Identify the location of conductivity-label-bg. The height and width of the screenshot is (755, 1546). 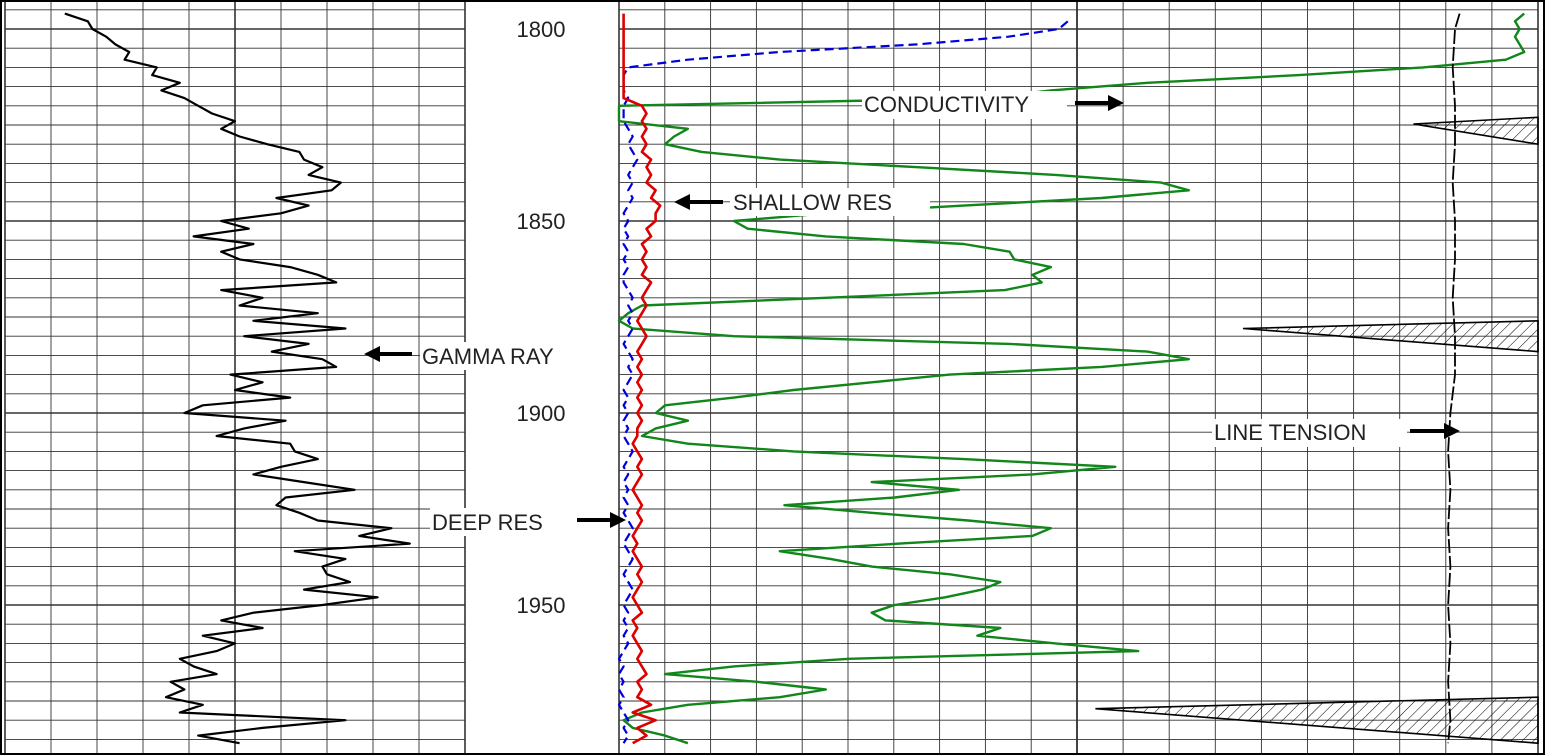
(964, 105).